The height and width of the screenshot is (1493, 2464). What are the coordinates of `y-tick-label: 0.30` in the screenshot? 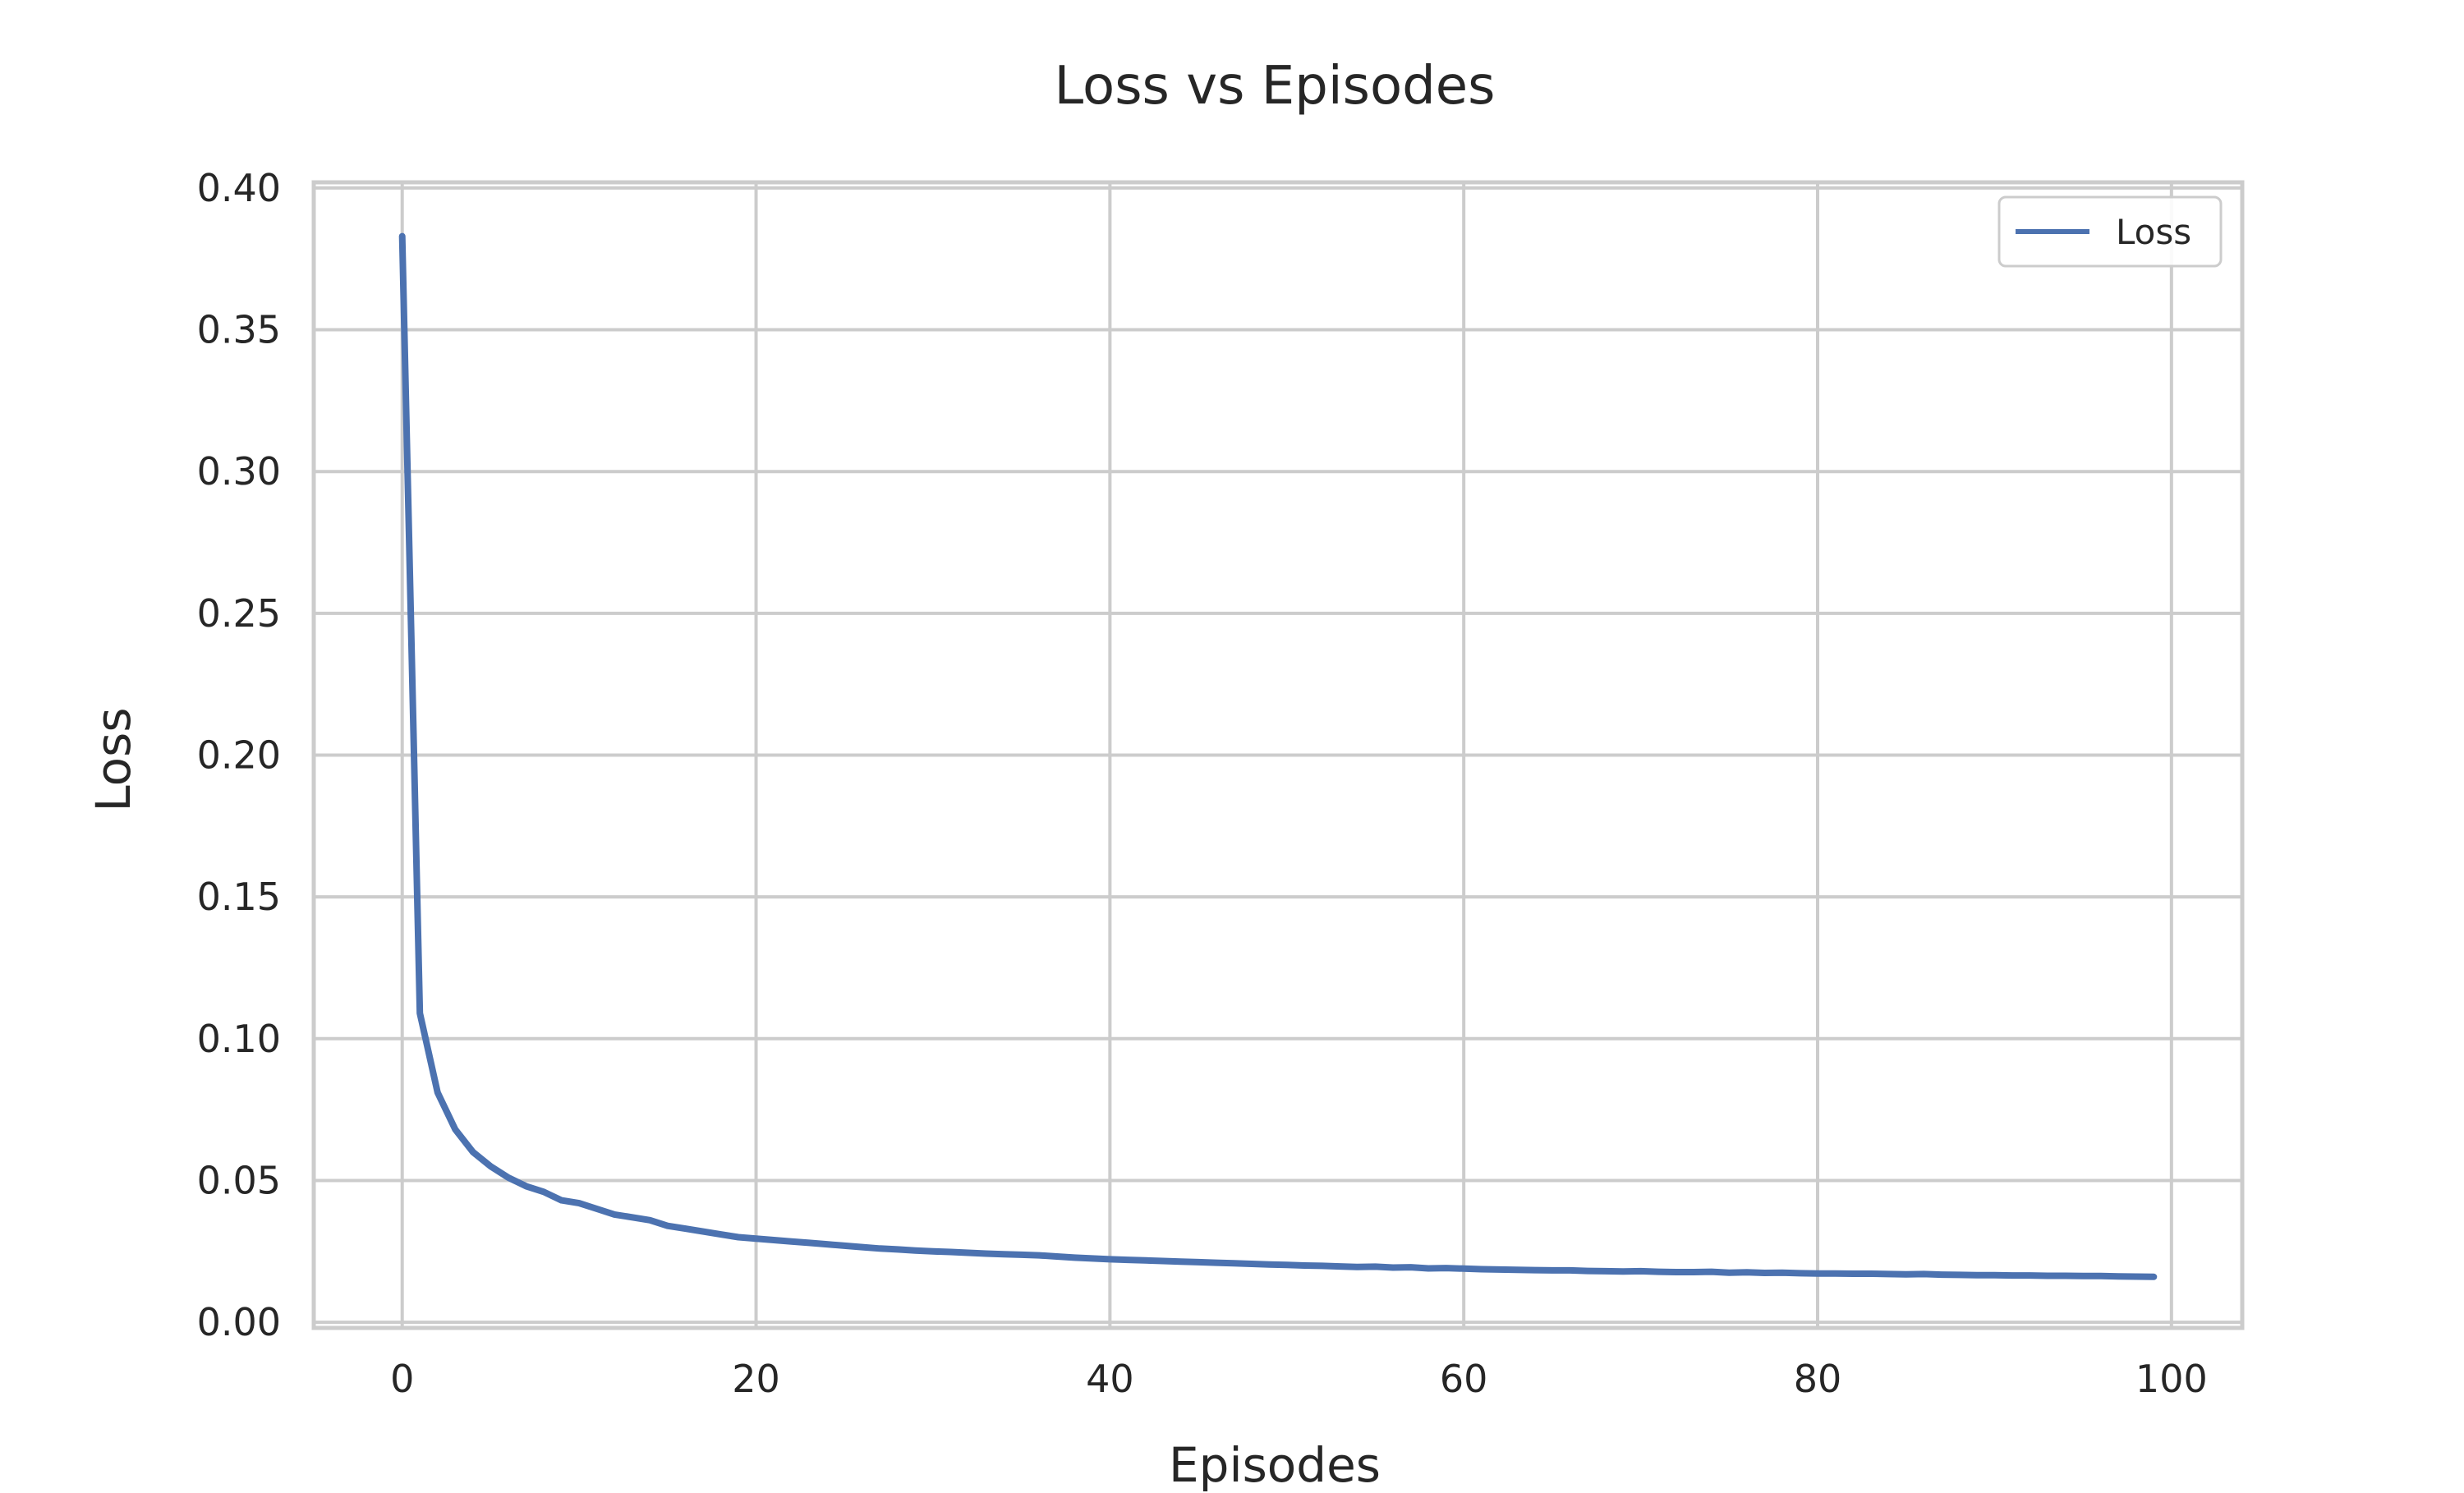 It's located at (239, 471).